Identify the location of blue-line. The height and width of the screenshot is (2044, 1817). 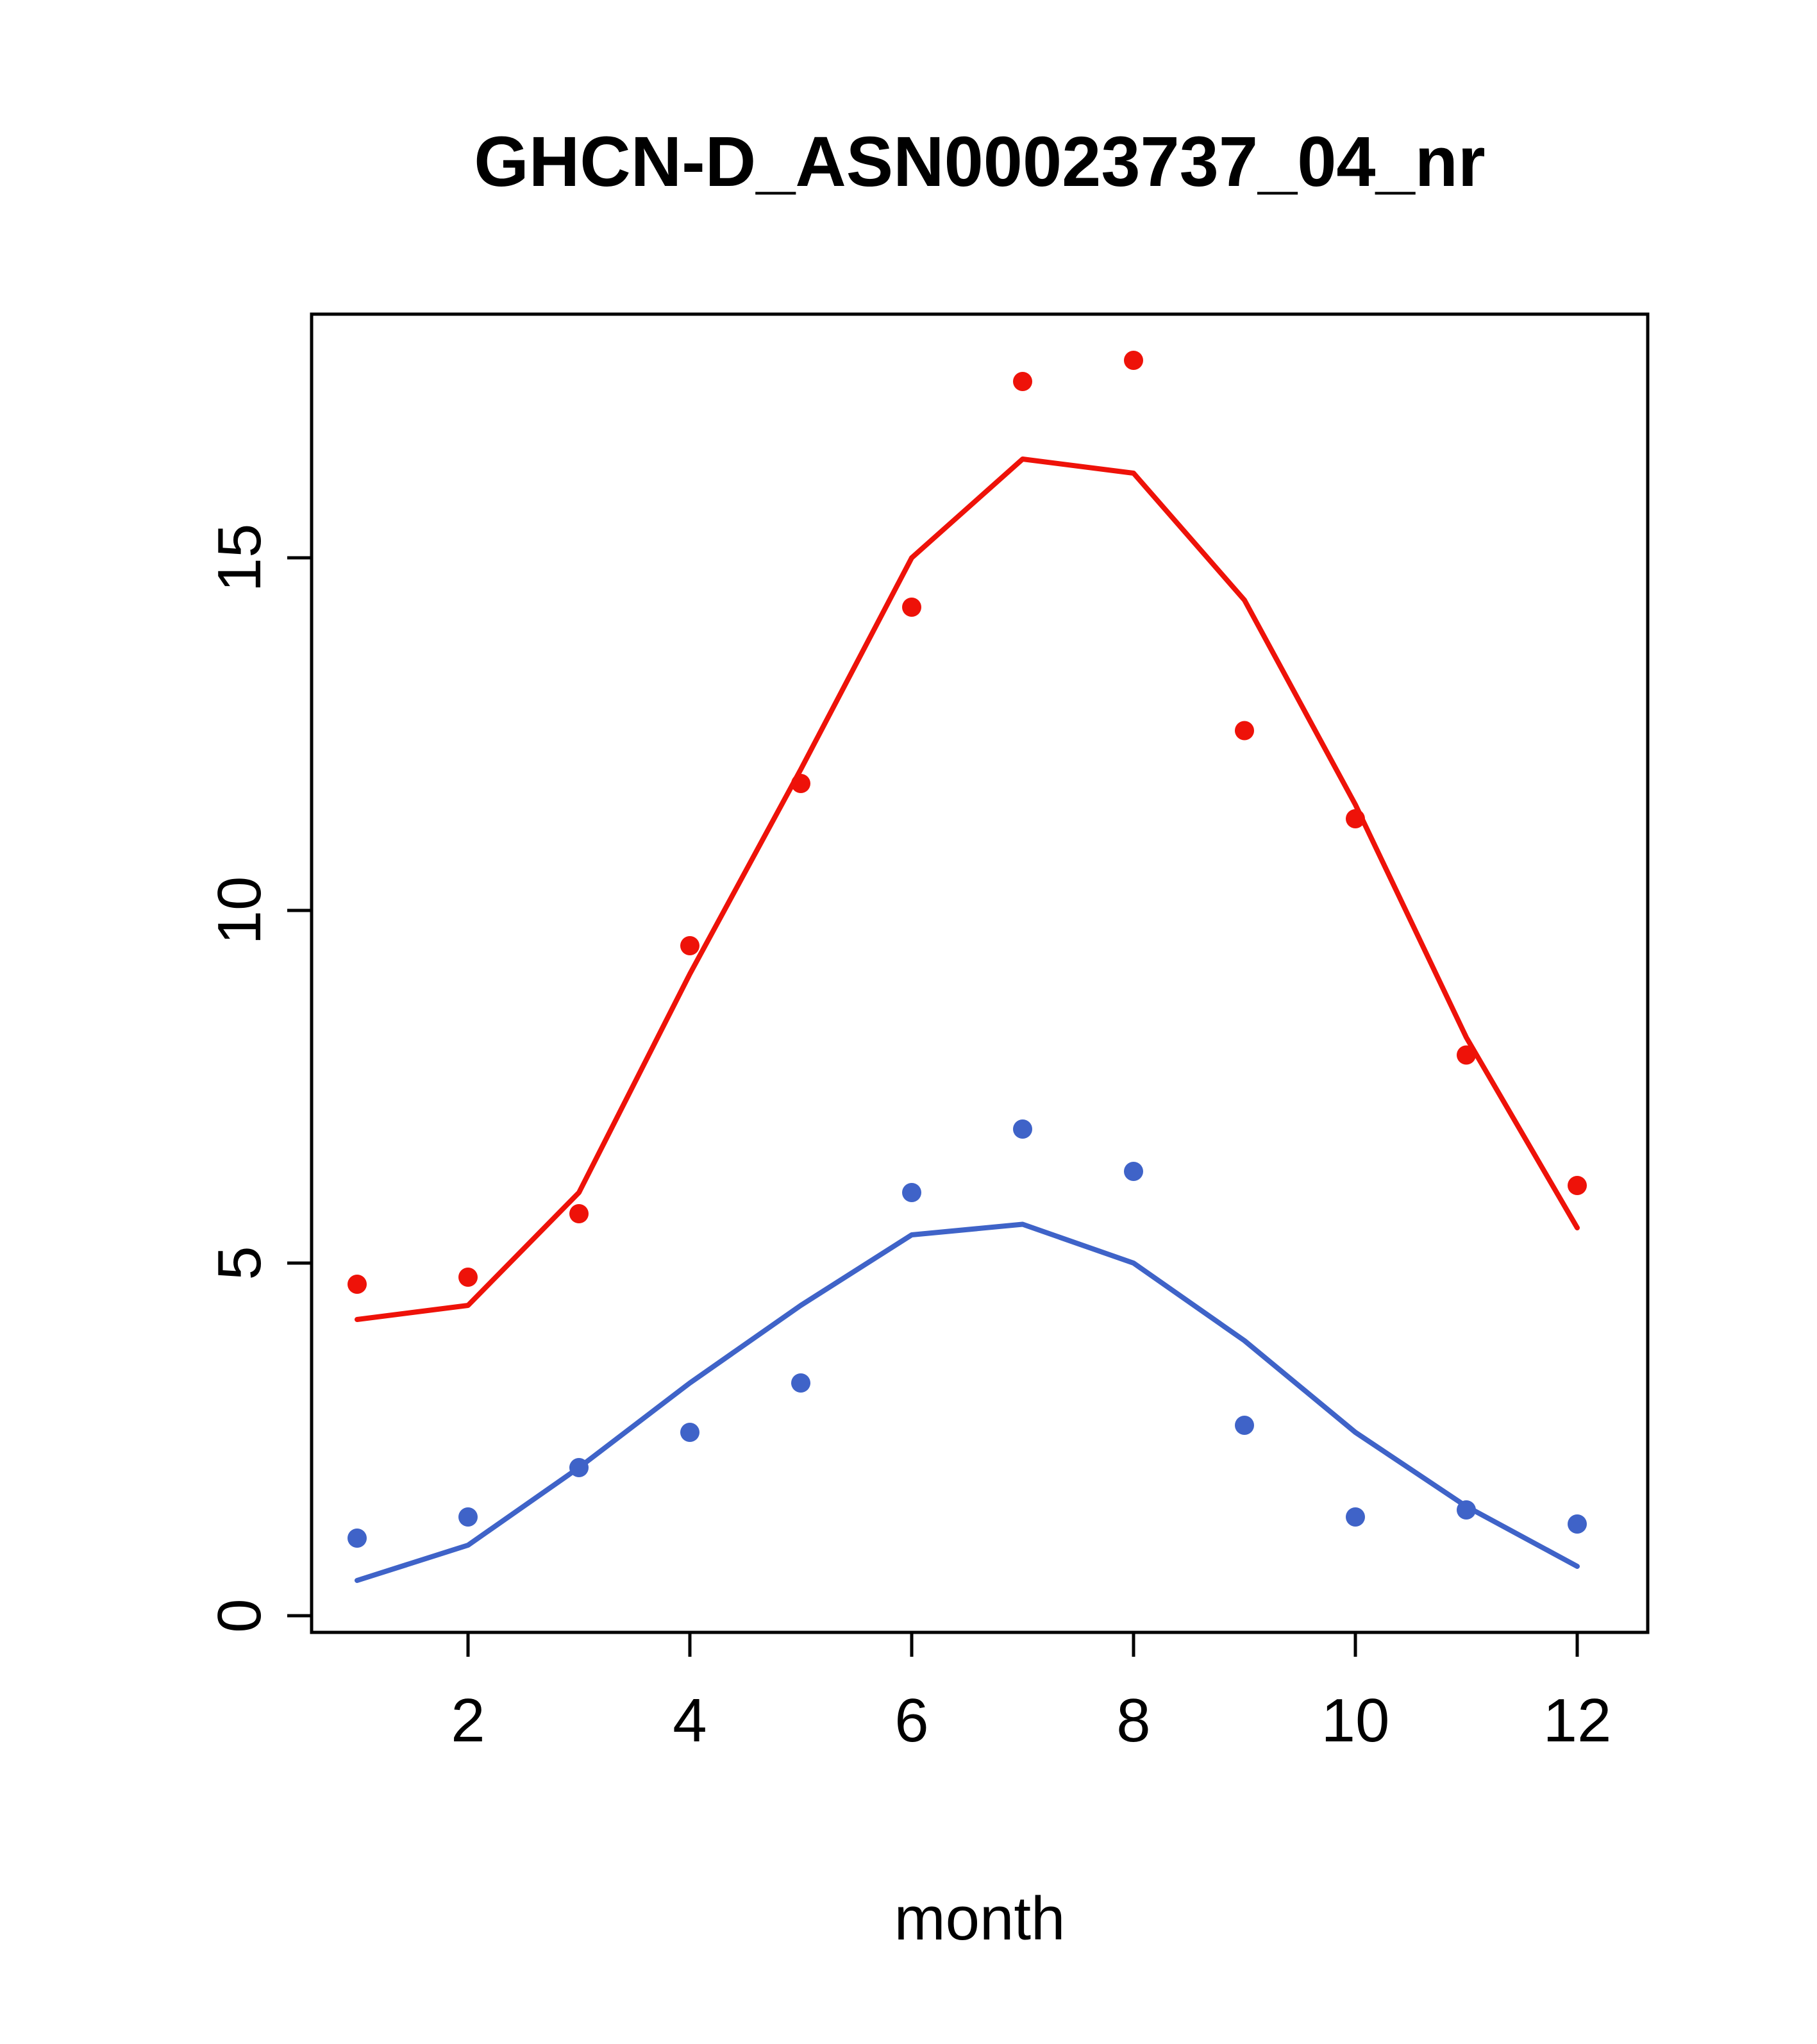
(968, 1402).